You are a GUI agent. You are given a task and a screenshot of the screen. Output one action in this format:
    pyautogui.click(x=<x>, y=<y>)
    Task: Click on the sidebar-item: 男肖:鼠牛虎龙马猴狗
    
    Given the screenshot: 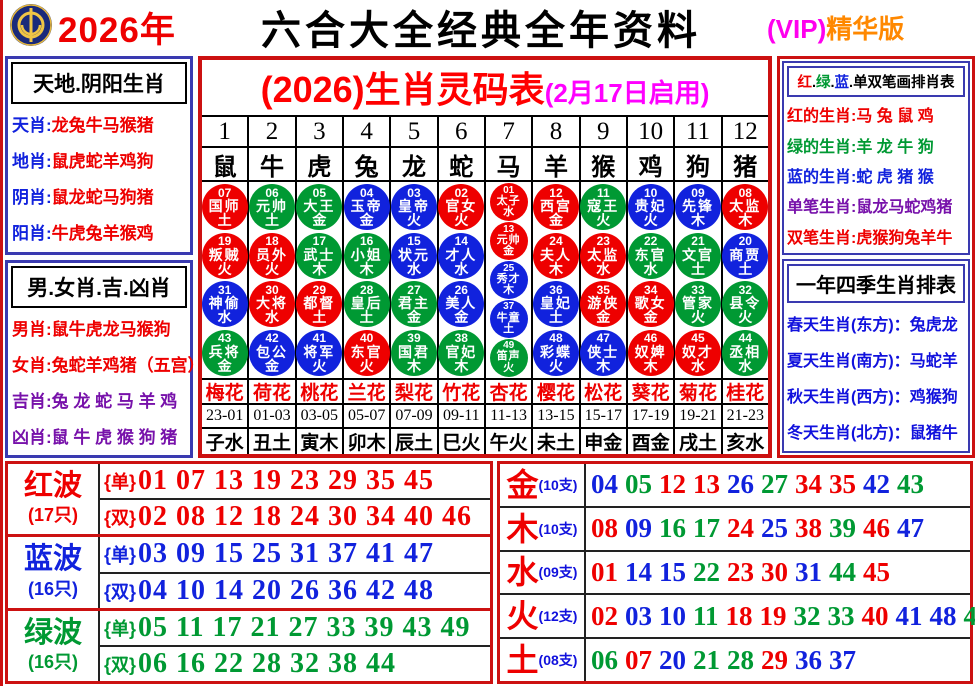 What is the action you would take?
    pyautogui.click(x=99, y=327)
    